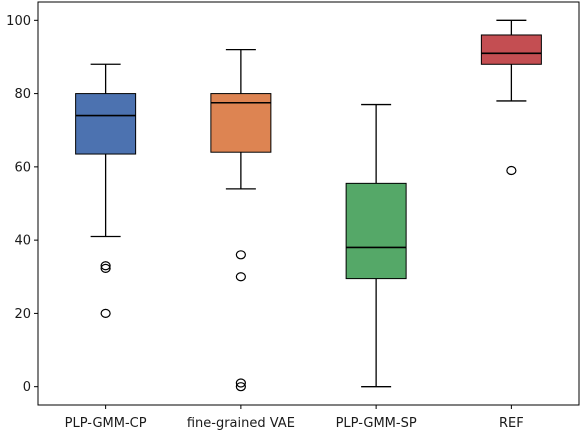  What do you see at coordinates (106, 423) in the screenshot?
I see `x-tick-label: PLP-GMM-CP` at bounding box center [106, 423].